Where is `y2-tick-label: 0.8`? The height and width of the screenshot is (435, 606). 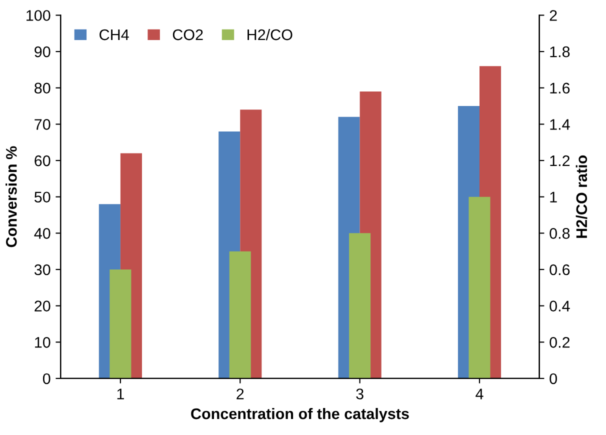
y2-tick-label: 0.8 is located at coordinates (560, 233).